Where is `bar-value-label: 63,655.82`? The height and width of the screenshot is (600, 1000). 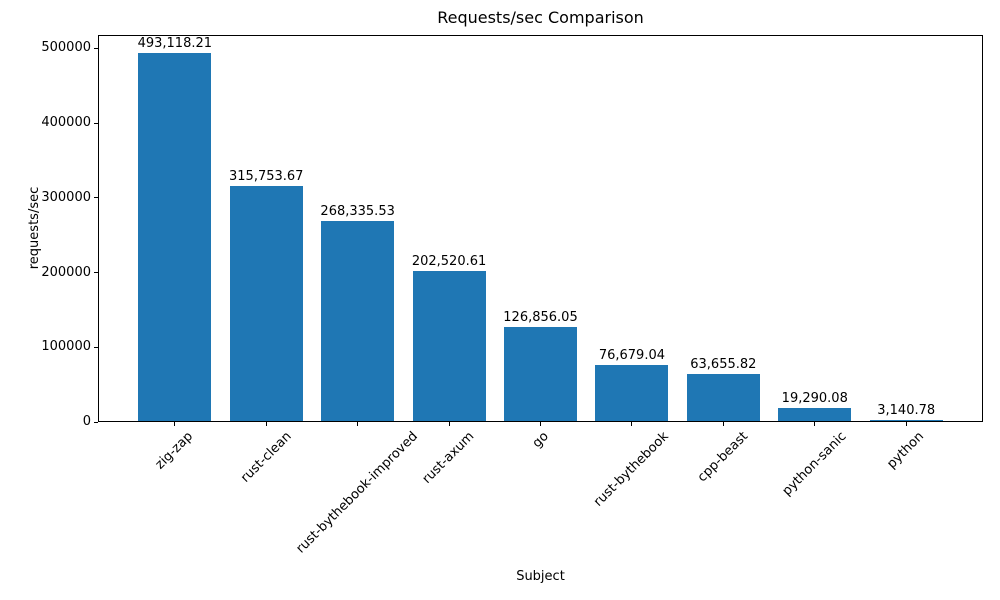 bar-value-label: 63,655.82 is located at coordinates (723, 365).